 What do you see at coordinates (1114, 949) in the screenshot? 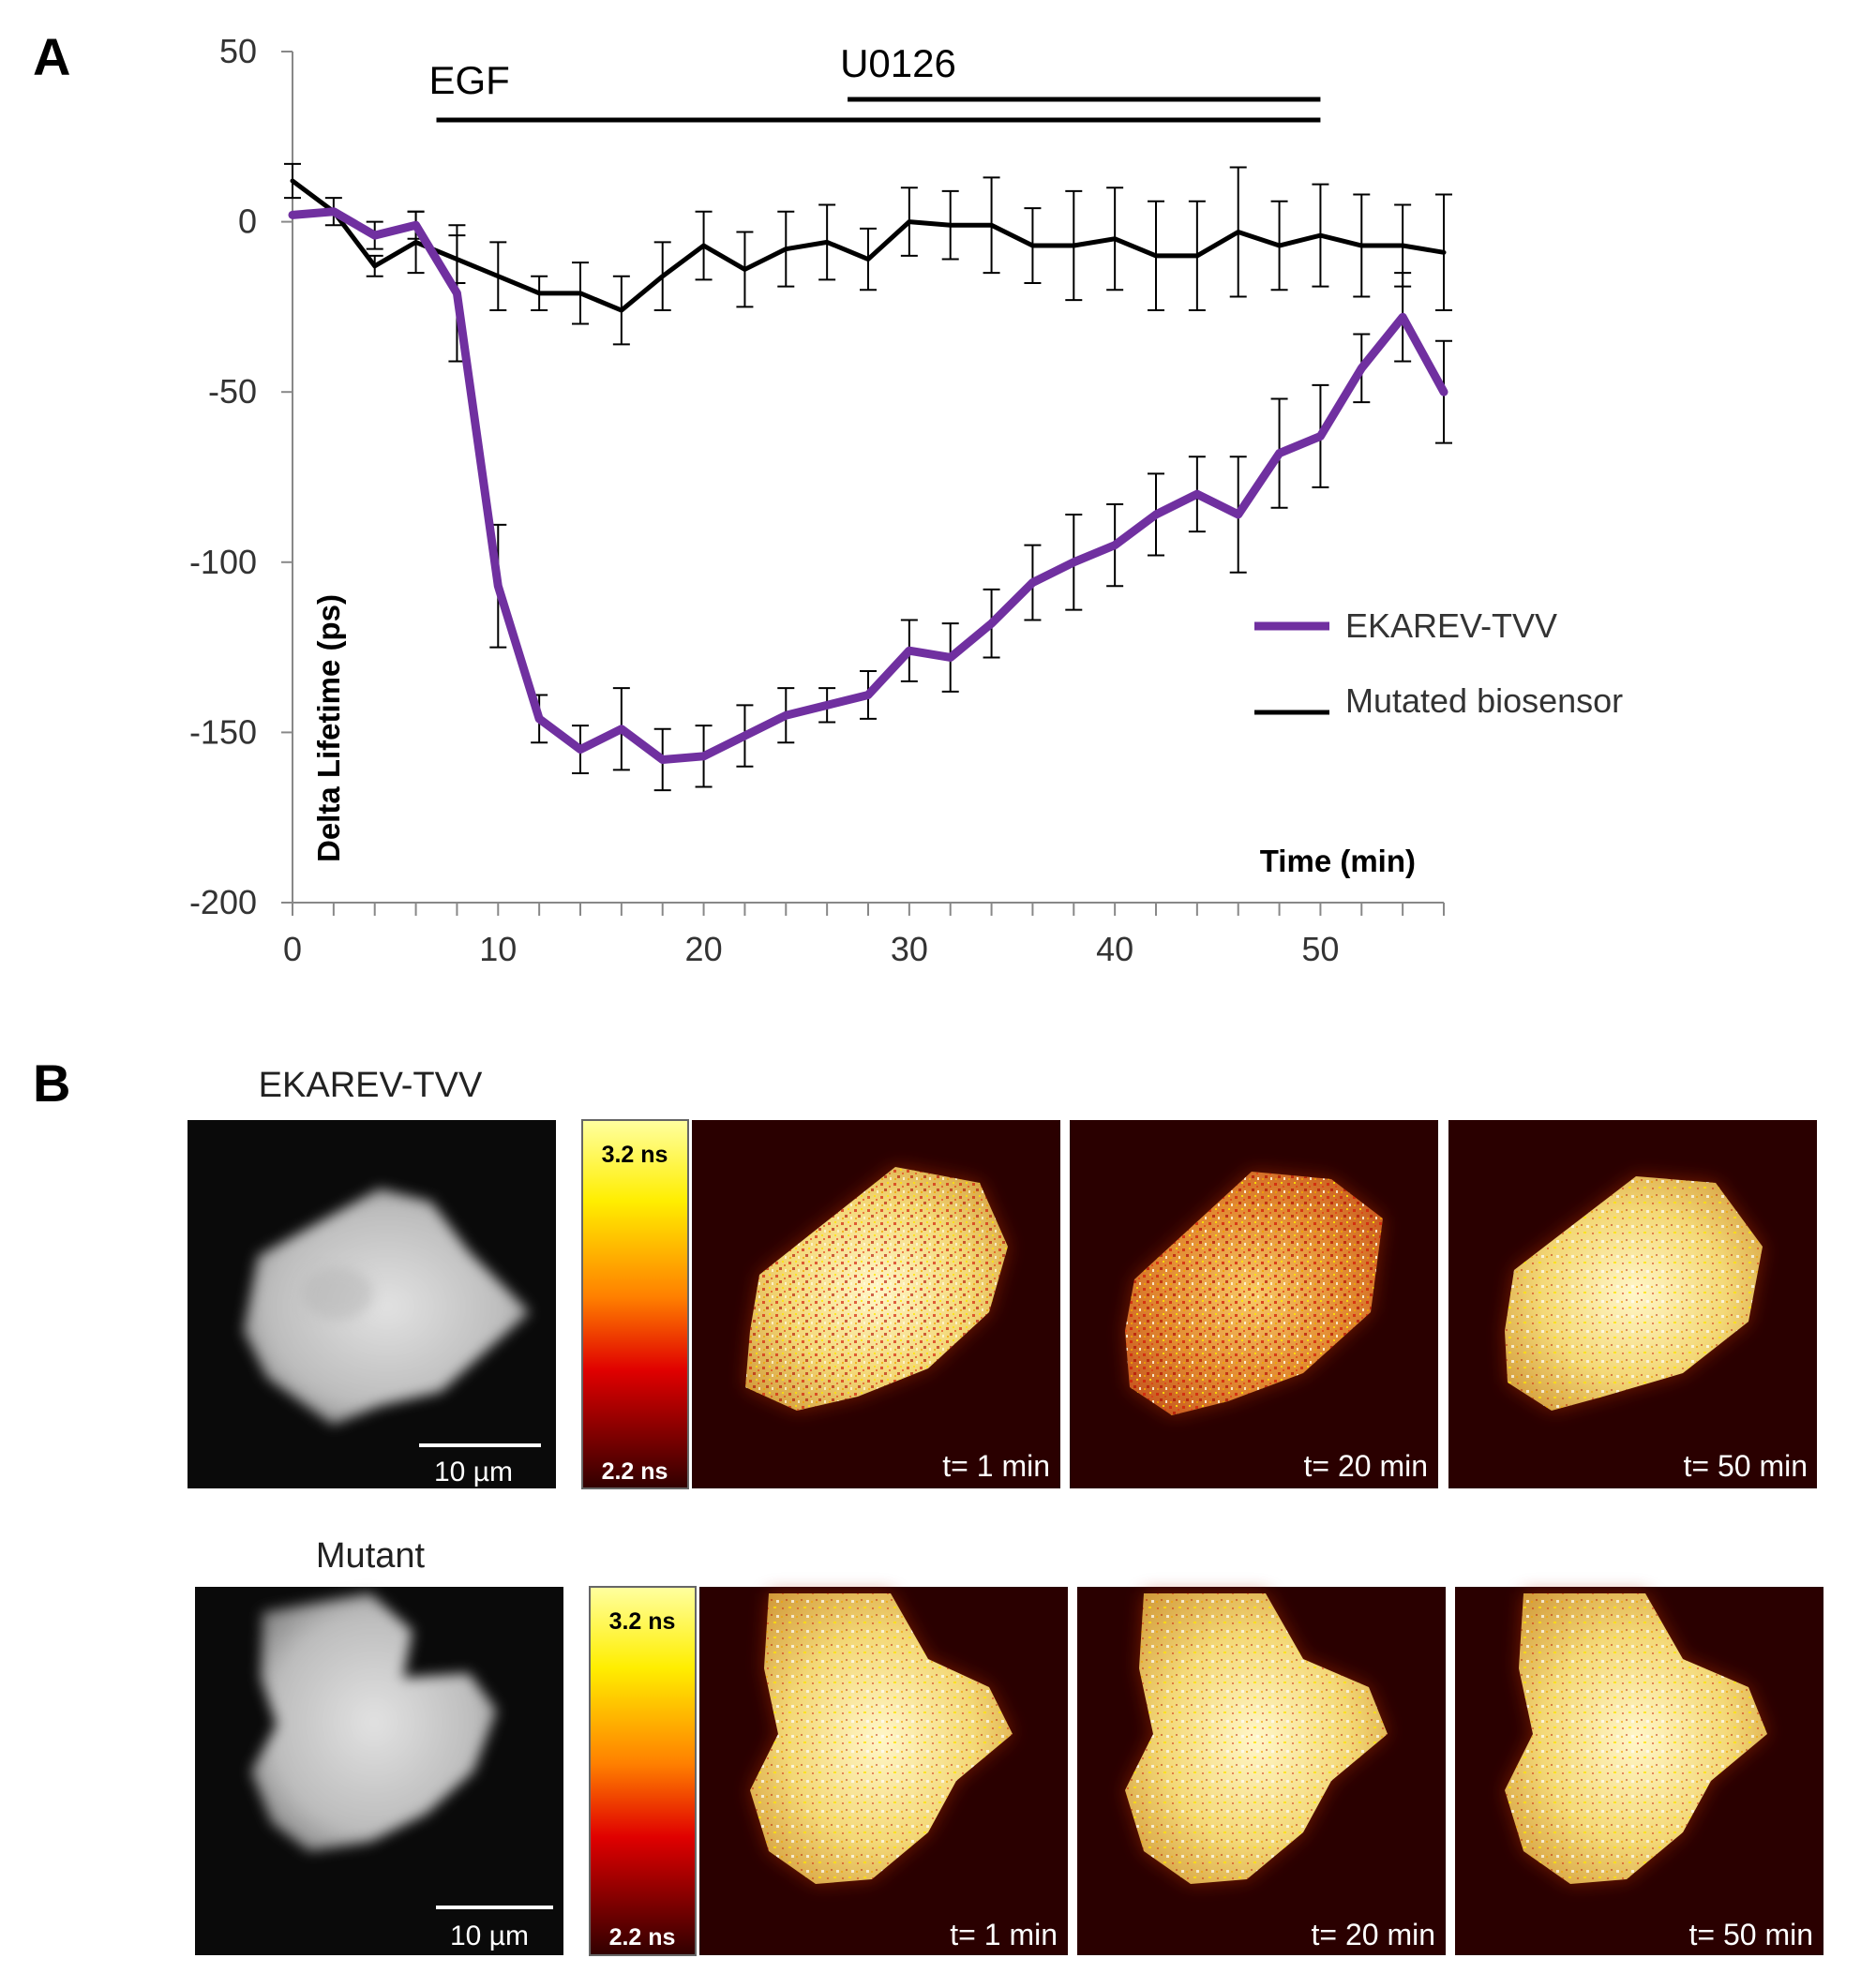
I see `x-tick-label: 40` at bounding box center [1114, 949].